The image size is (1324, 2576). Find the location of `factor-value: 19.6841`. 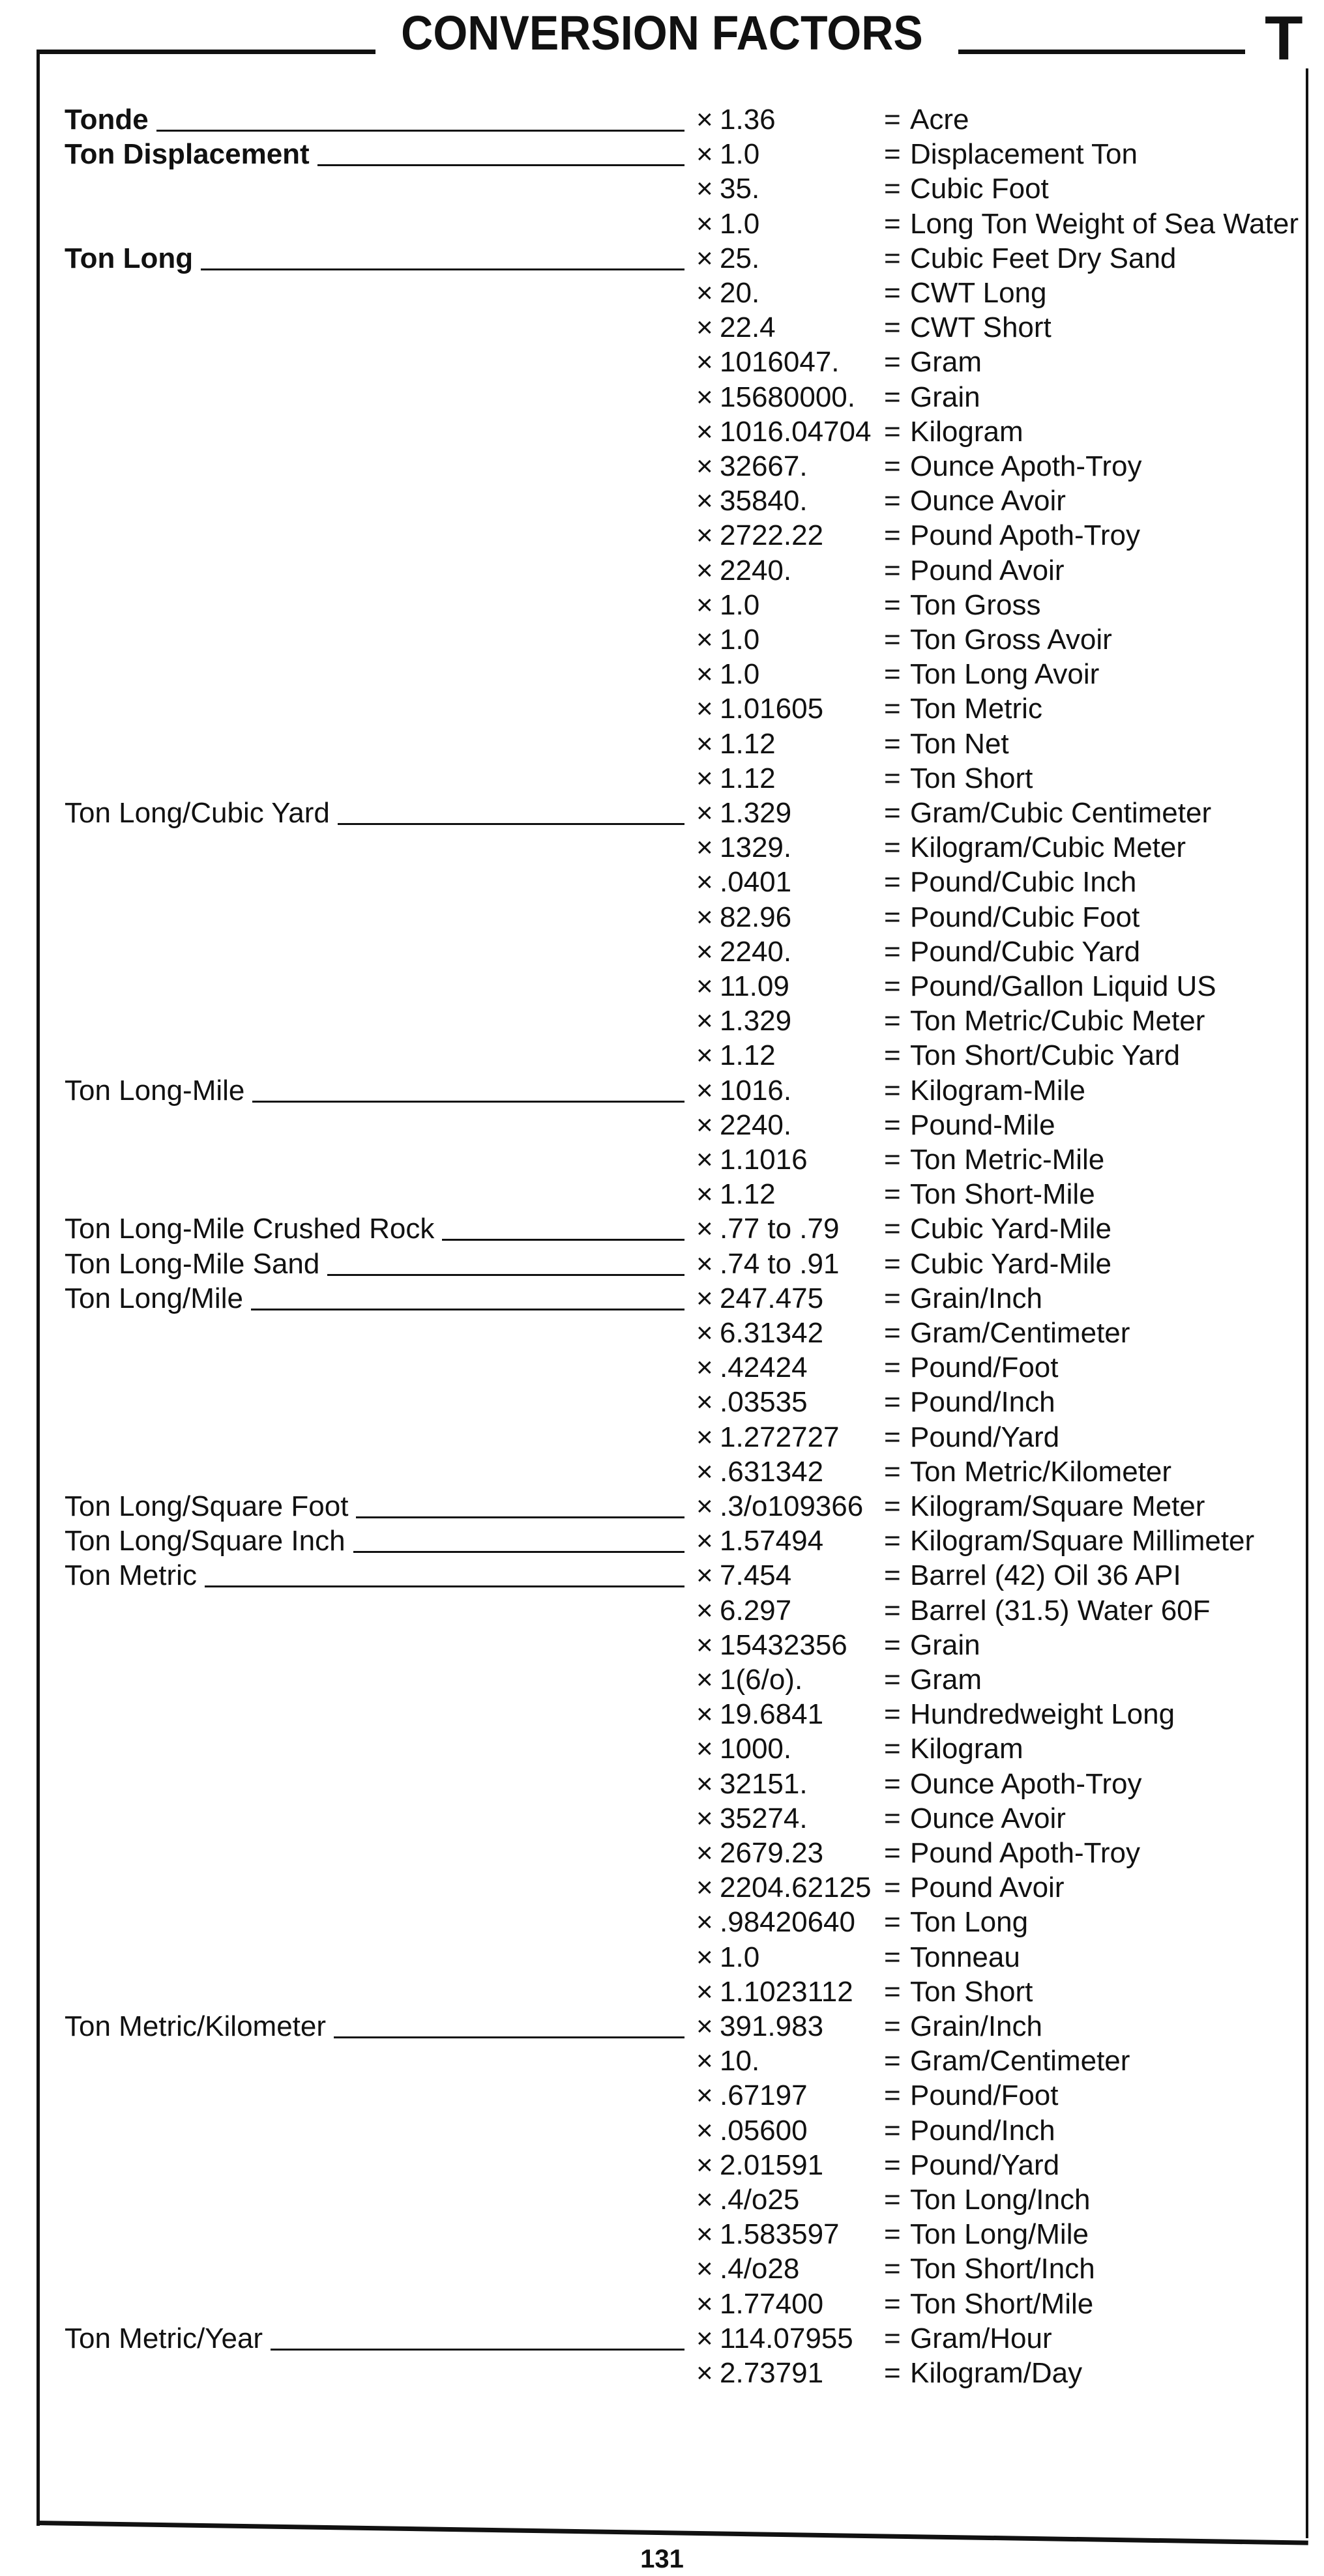

factor-value: 19.6841 is located at coordinates (772, 1714).